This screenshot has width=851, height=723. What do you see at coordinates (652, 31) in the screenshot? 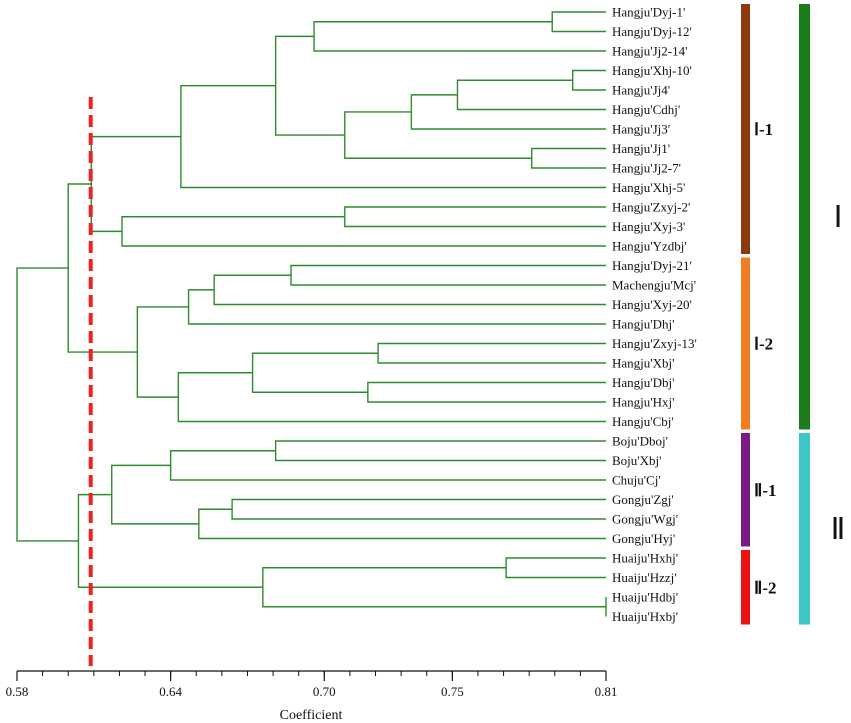
I see `leaf-label: Hangju'Dyj-12'` at bounding box center [652, 31].